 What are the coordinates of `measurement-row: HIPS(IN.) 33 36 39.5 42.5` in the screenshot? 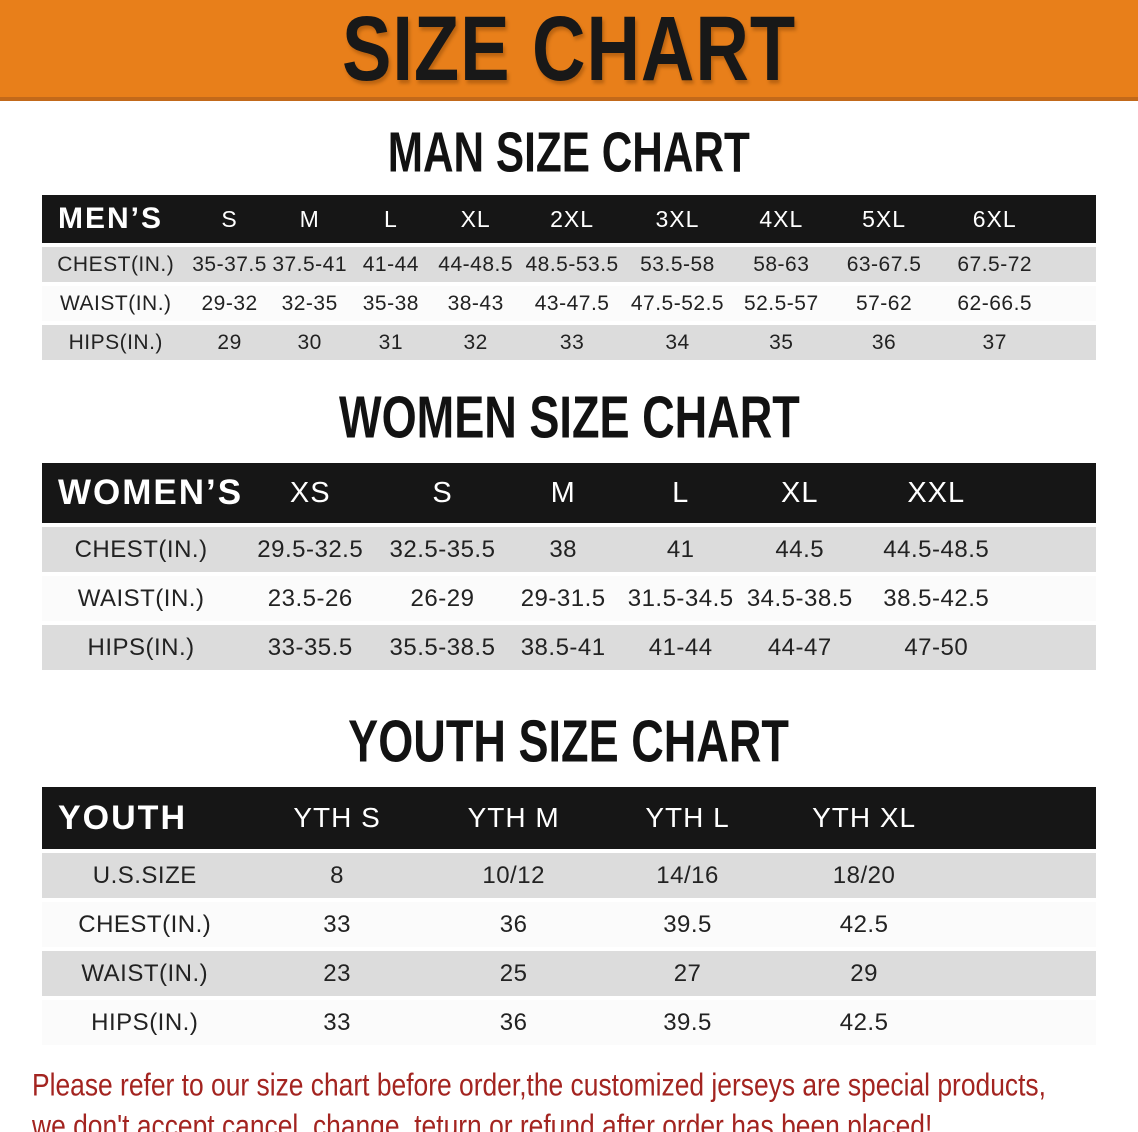 It's located at (569, 1020).